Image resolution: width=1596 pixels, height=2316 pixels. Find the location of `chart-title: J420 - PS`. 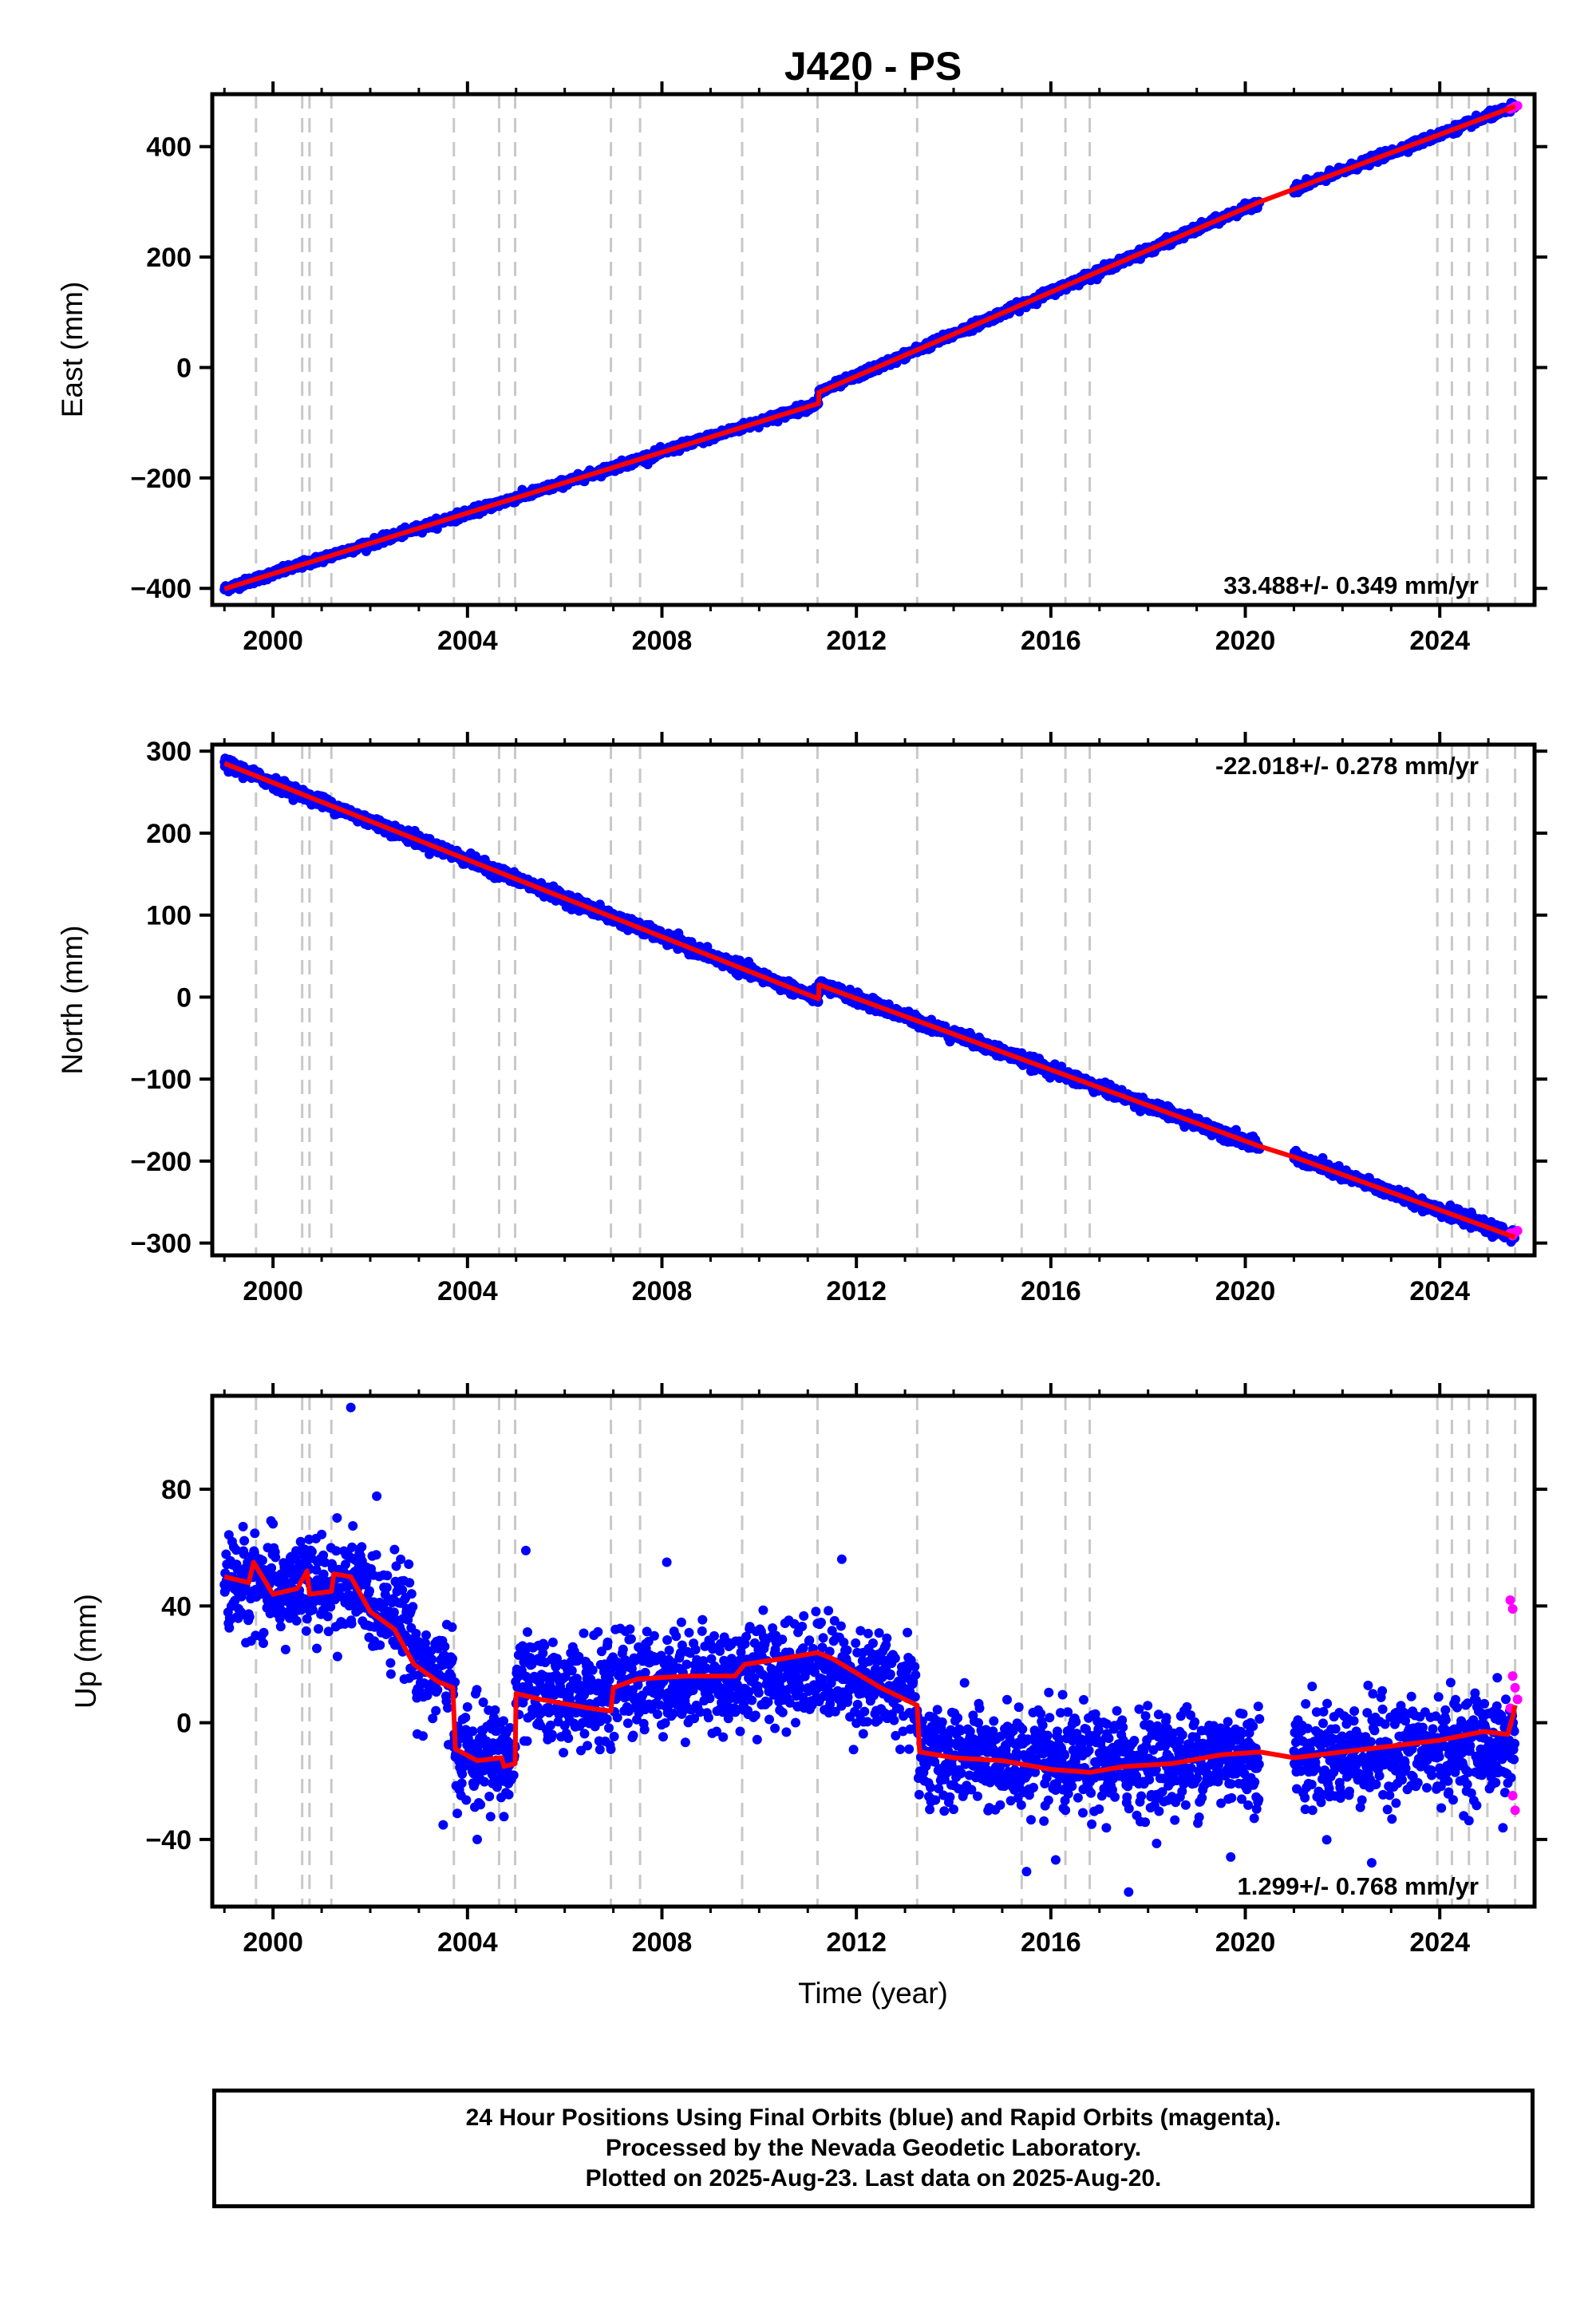

chart-title: J420 - PS is located at coordinates (873, 66).